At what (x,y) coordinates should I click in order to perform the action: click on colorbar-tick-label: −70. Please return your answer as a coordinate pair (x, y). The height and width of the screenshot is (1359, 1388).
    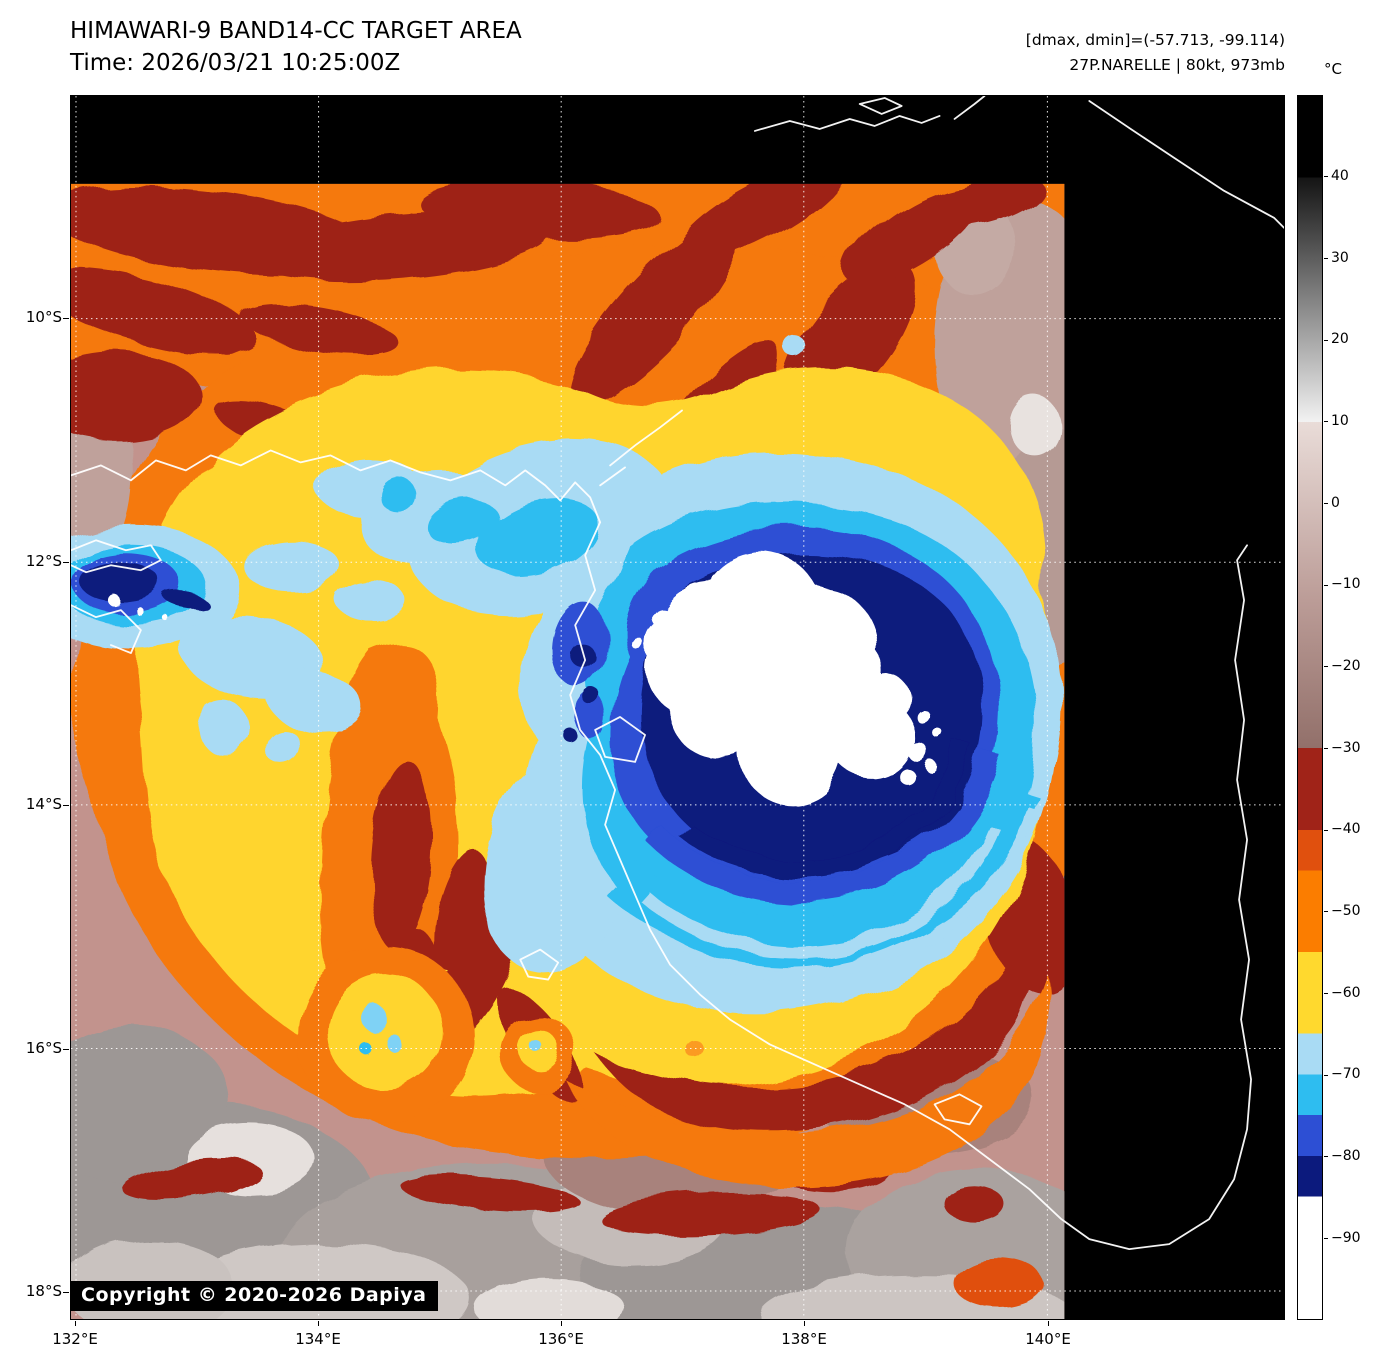
    Looking at the image, I should click on (1346, 1074).